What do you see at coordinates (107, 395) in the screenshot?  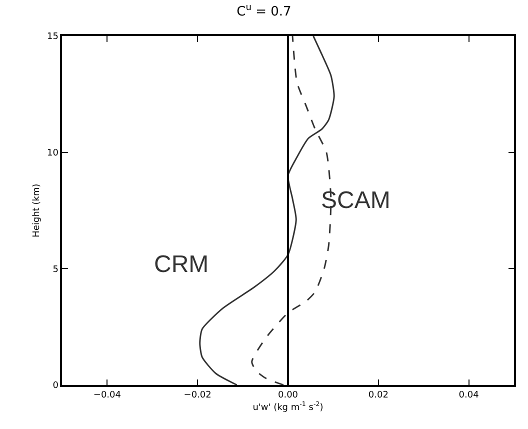 I see `x-tick-label: −0.04` at bounding box center [107, 395].